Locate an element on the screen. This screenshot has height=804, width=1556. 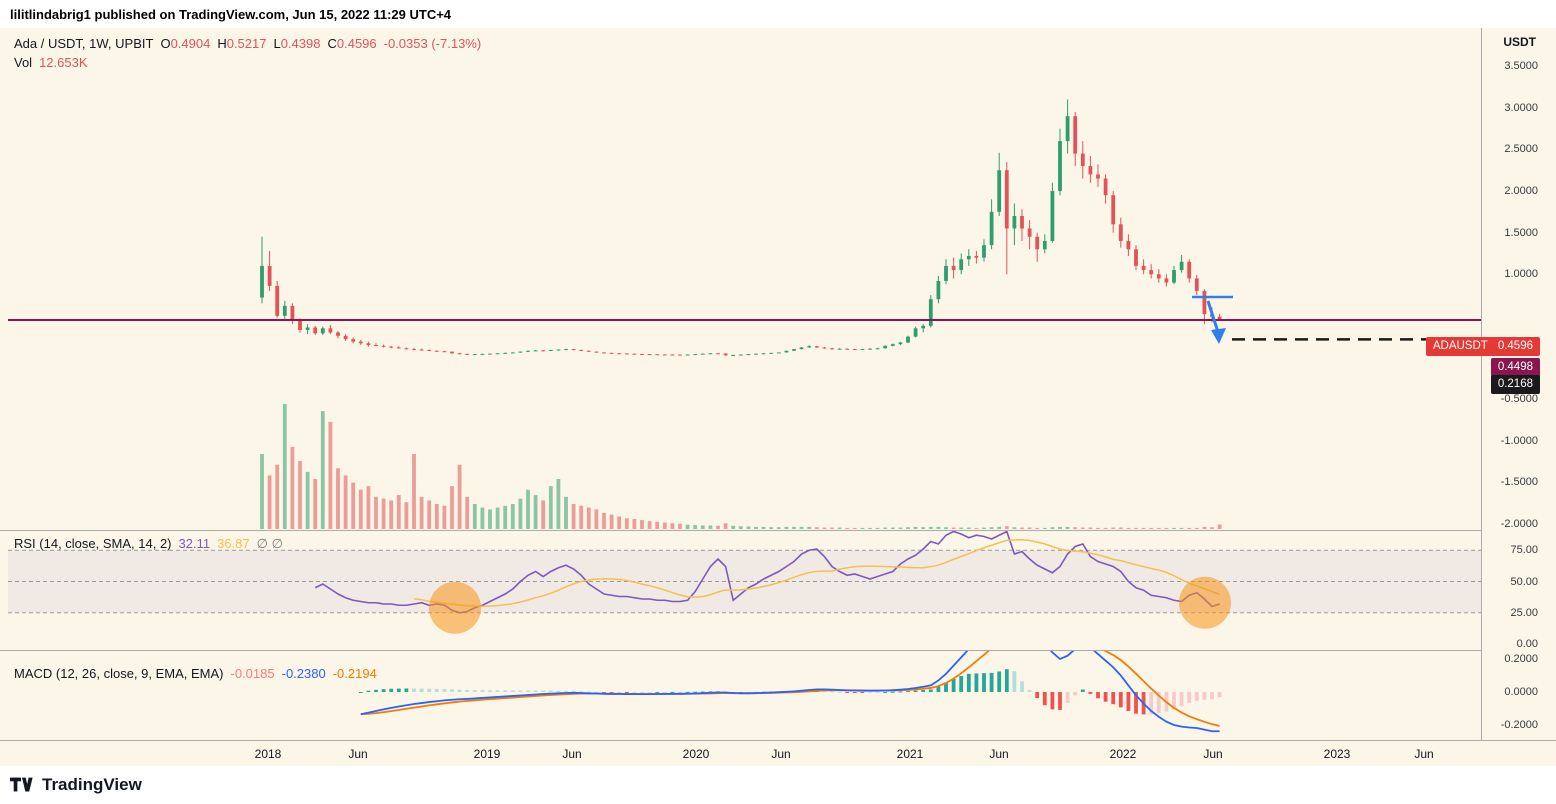
rsi-axis-label: 25.00 is located at coordinates (1524, 612).